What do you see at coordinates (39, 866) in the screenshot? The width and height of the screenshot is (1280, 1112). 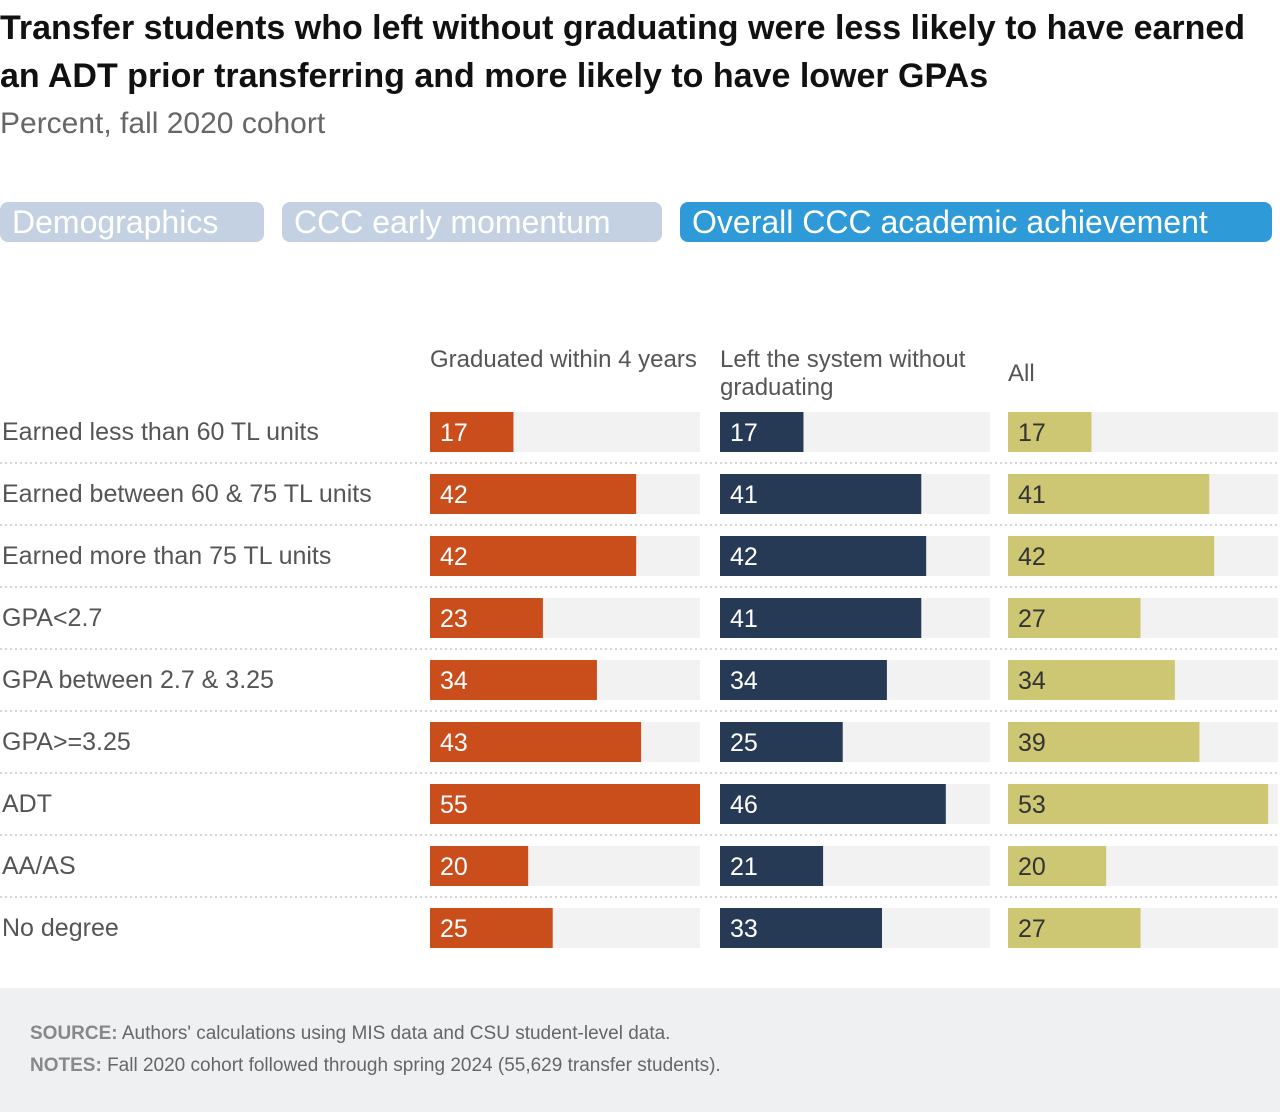 I see `row-label: AA/AS` at bounding box center [39, 866].